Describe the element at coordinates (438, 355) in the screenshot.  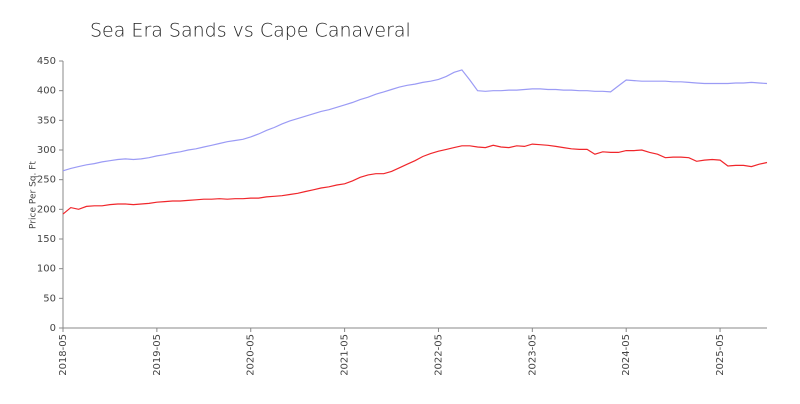
I see `x-tick-label: 2022-05` at that location.